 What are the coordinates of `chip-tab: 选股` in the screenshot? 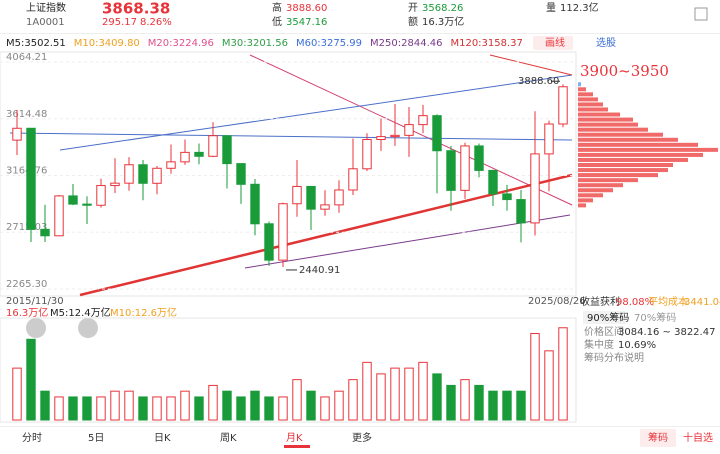 It's located at (606, 42).